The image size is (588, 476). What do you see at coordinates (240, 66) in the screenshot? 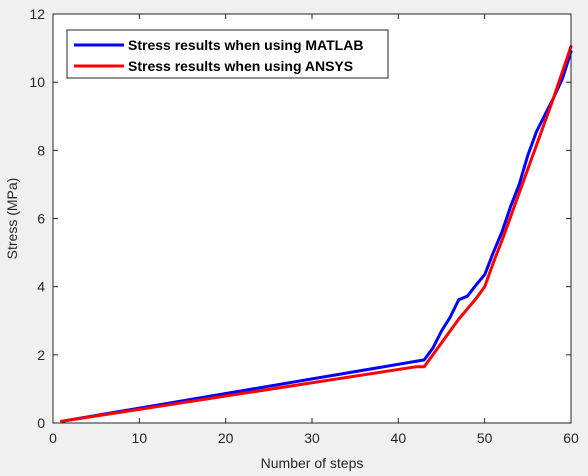
I see `legend-label-ansys: Stress results when using ANSYS` at bounding box center [240, 66].